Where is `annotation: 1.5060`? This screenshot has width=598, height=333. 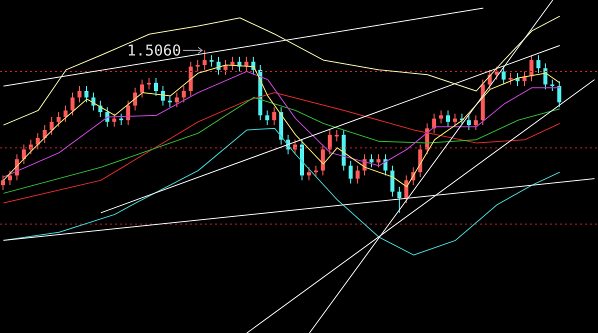 annotation: 1.5060 is located at coordinates (154, 50).